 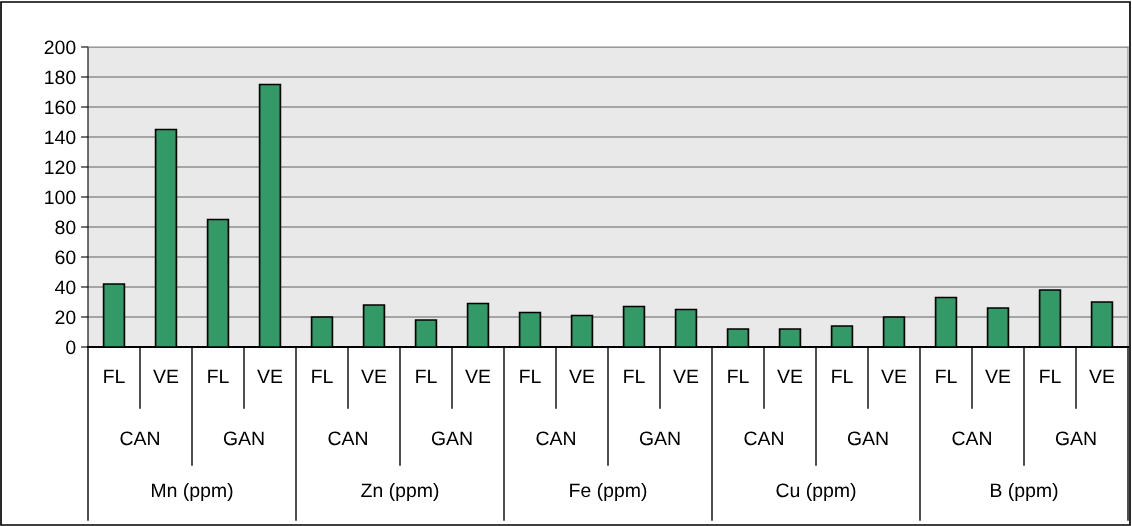 What do you see at coordinates (60, 197) in the screenshot?
I see `y-tick-label: 100` at bounding box center [60, 197].